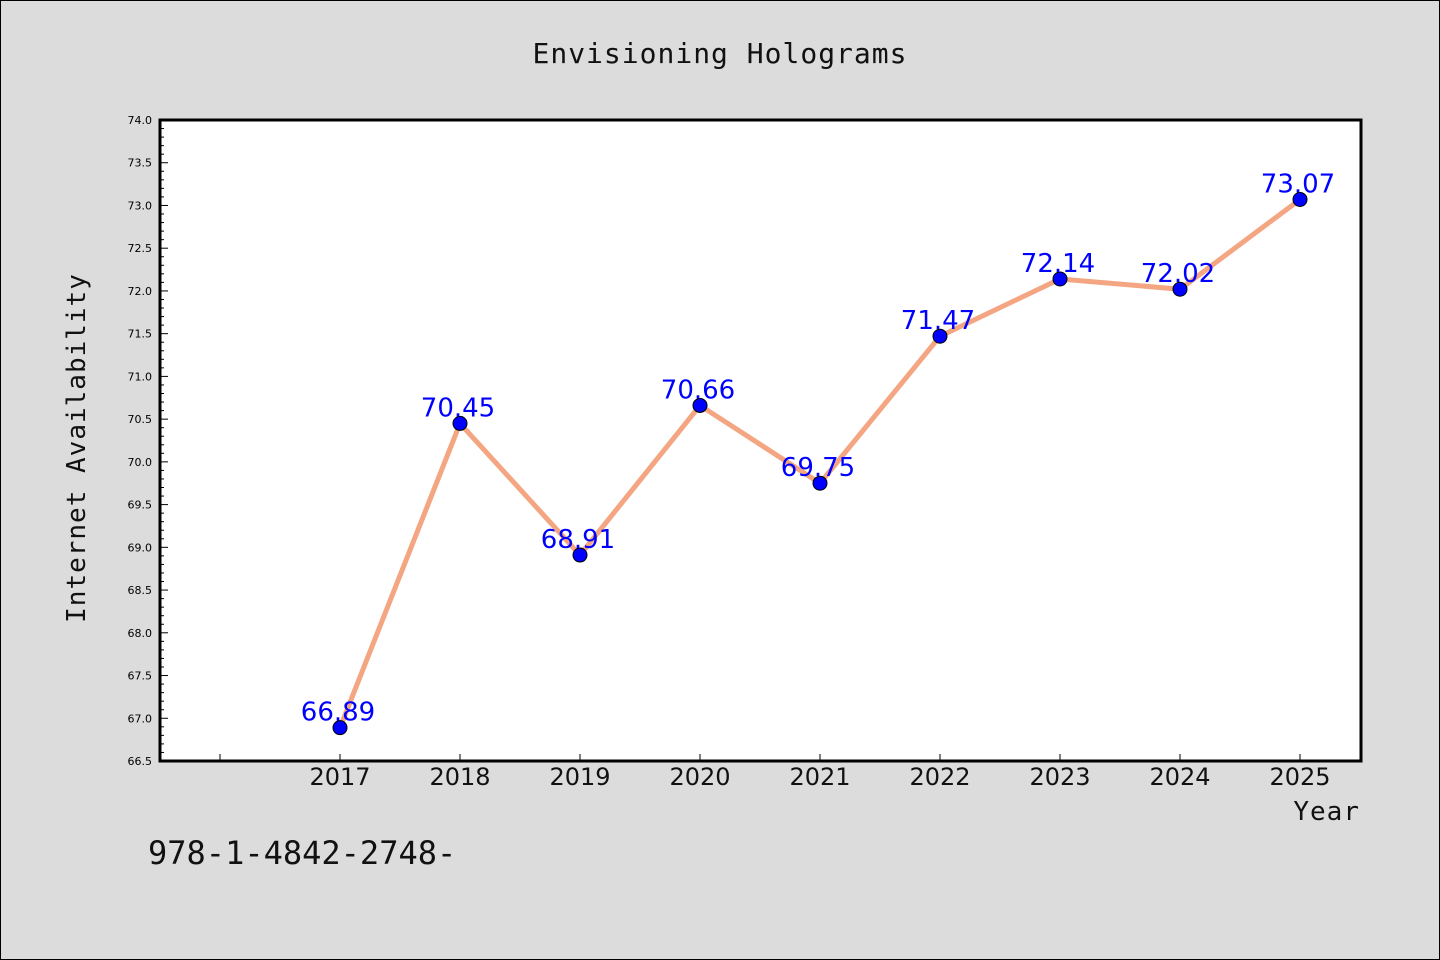  What do you see at coordinates (939, 777) in the screenshot?
I see `x-tick-label: 2022` at bounding box center [939, 777].